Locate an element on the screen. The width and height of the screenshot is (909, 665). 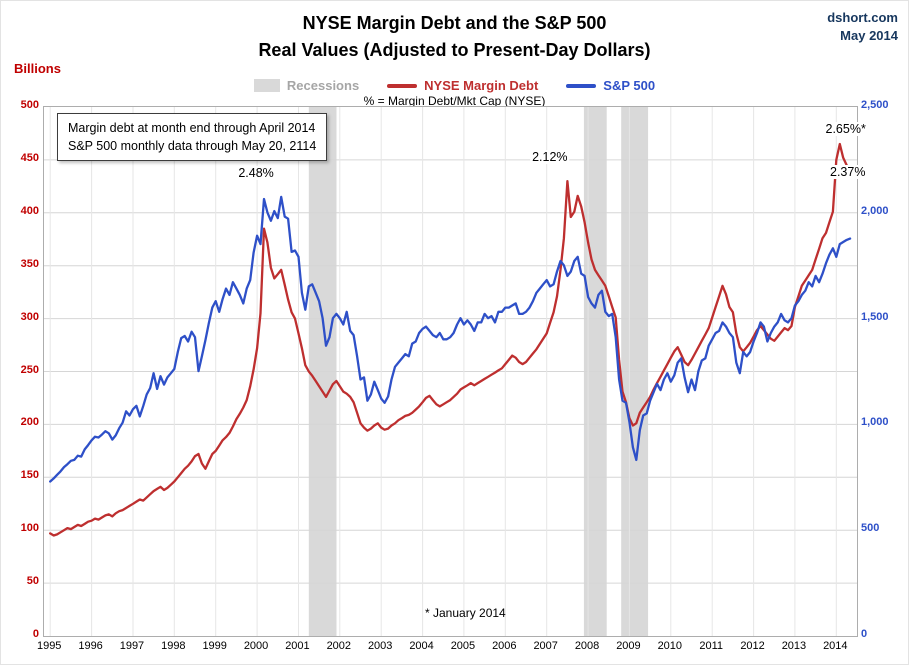
x-axis-tick: 2014 is located at coordinates (835, 646).